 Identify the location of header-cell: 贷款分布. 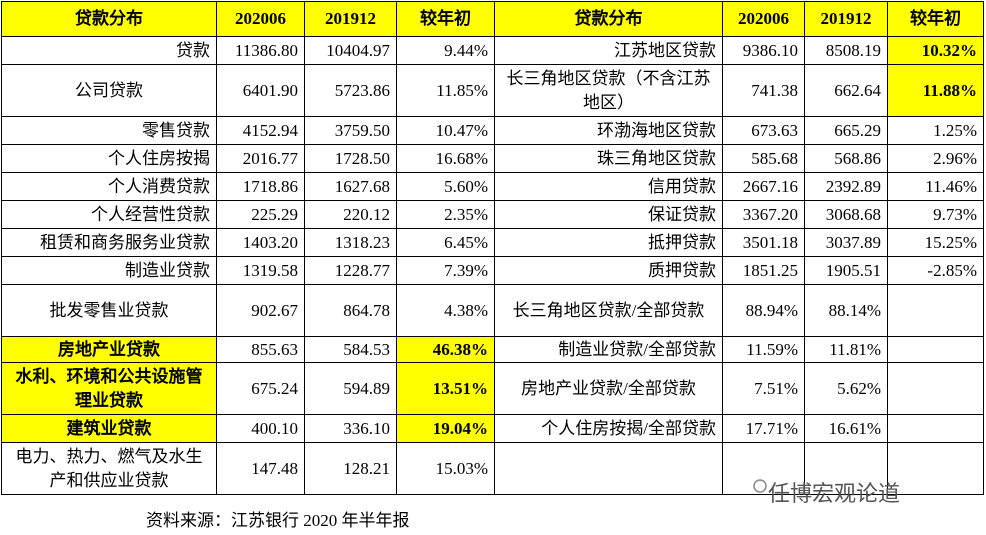
(109, 19).